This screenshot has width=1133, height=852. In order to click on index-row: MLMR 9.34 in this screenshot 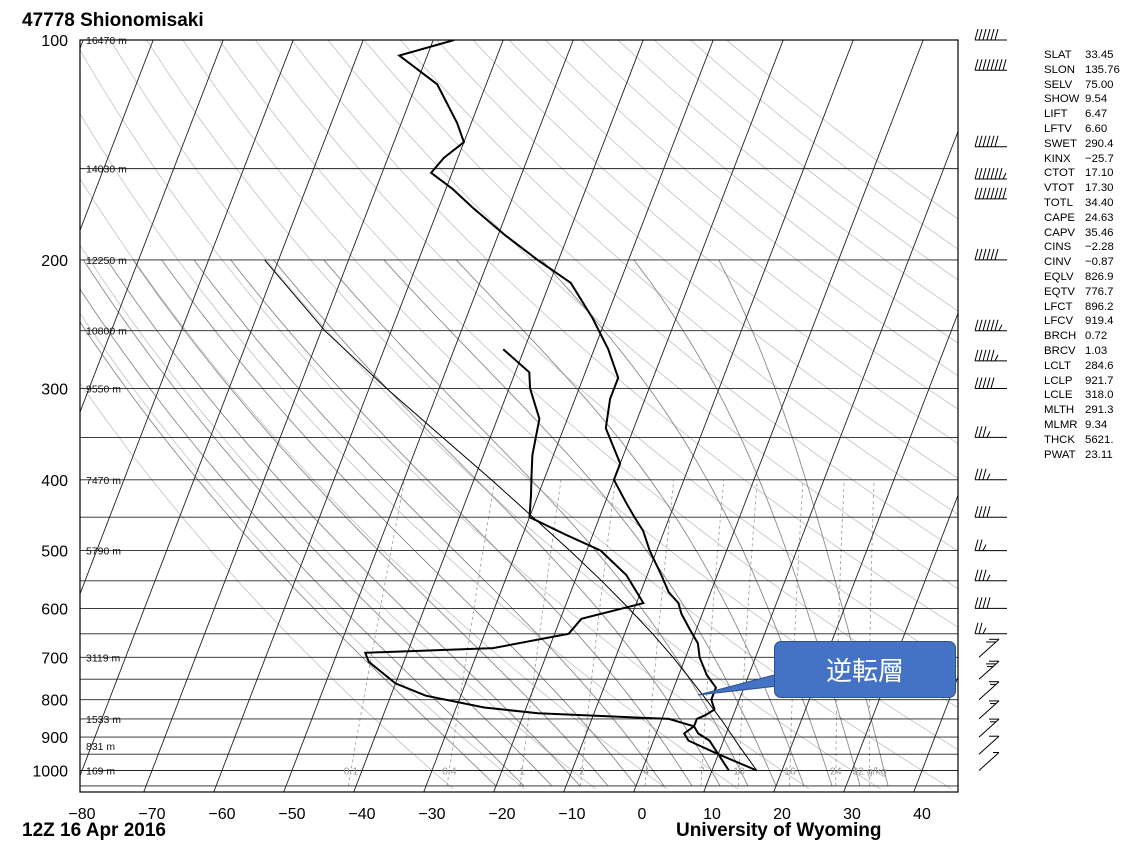, I will do `click(1082, 425)`.